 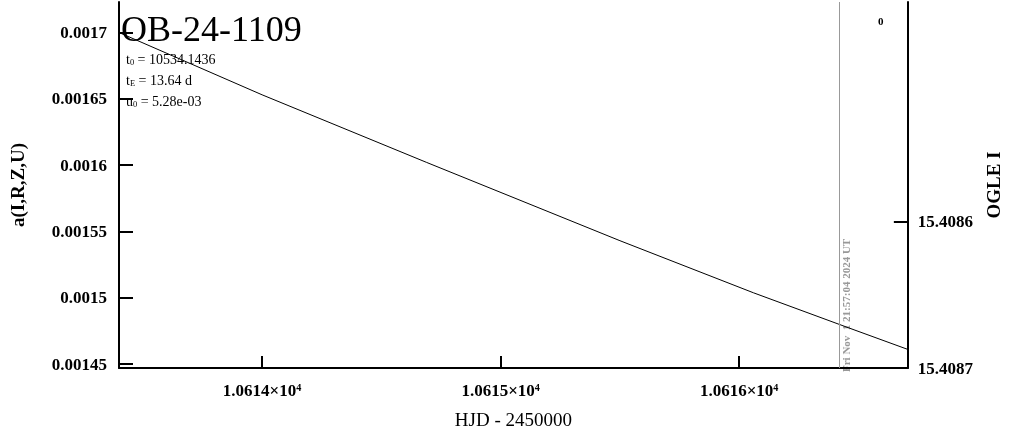 I want to click on y-tick-label: 0.0016, so click(x=83, y=165).